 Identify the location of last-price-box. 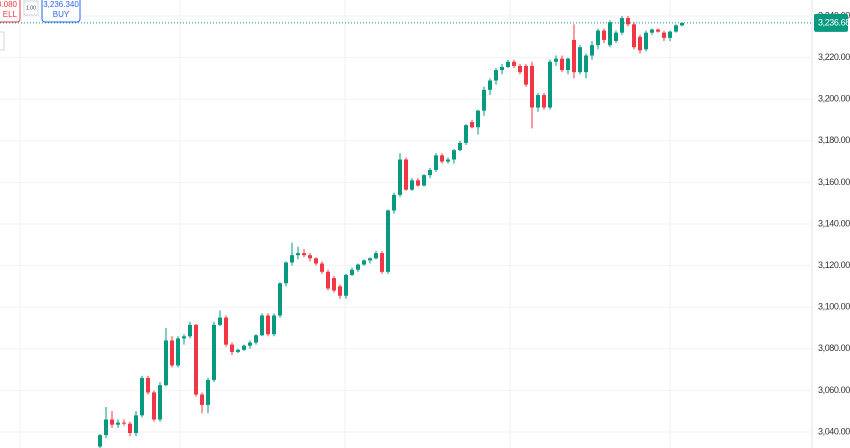
(831, 22).